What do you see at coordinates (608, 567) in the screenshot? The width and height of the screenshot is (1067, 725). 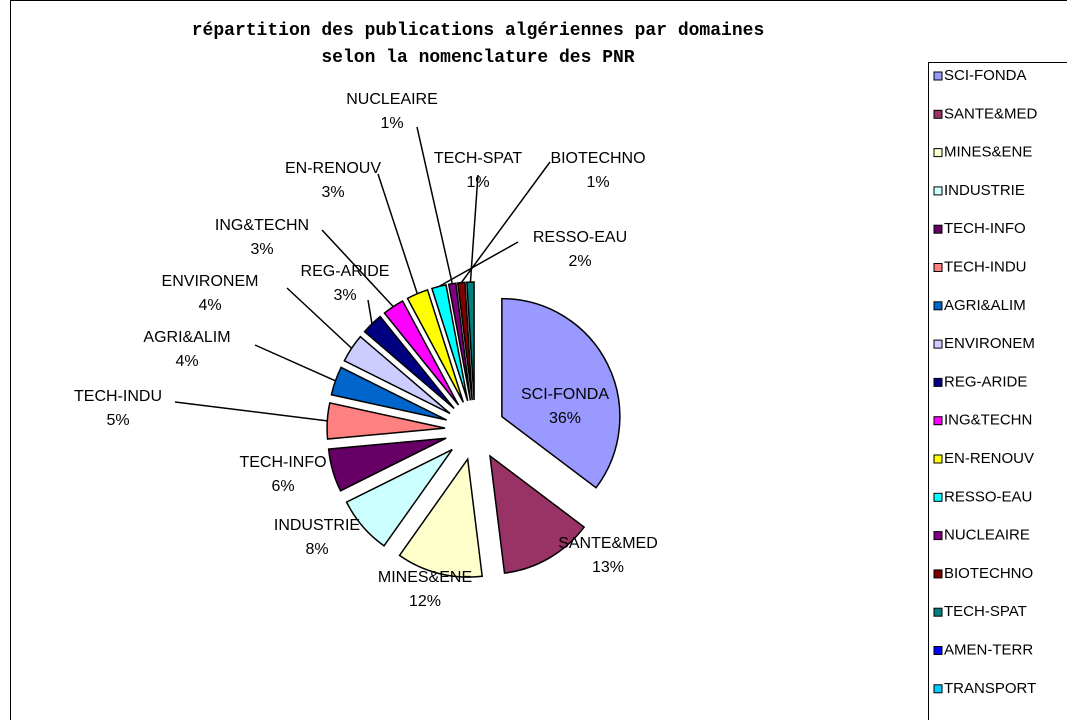 I see `data-label-value: 13%` at bounding box center [608, 567].